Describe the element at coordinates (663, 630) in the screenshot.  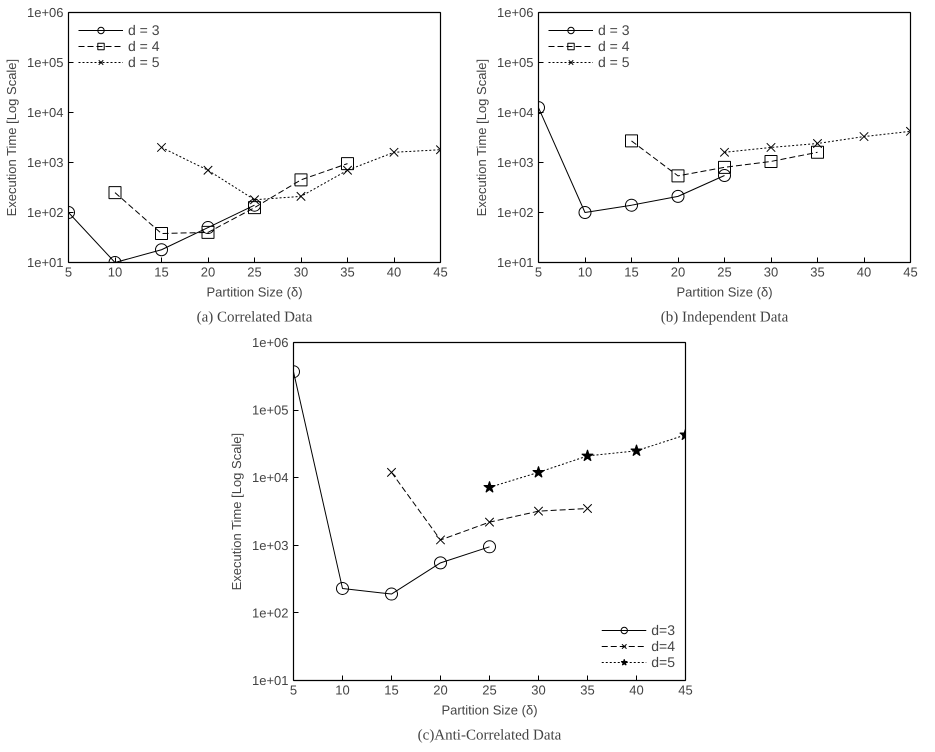
I see `legend-label: d=3` at that location.